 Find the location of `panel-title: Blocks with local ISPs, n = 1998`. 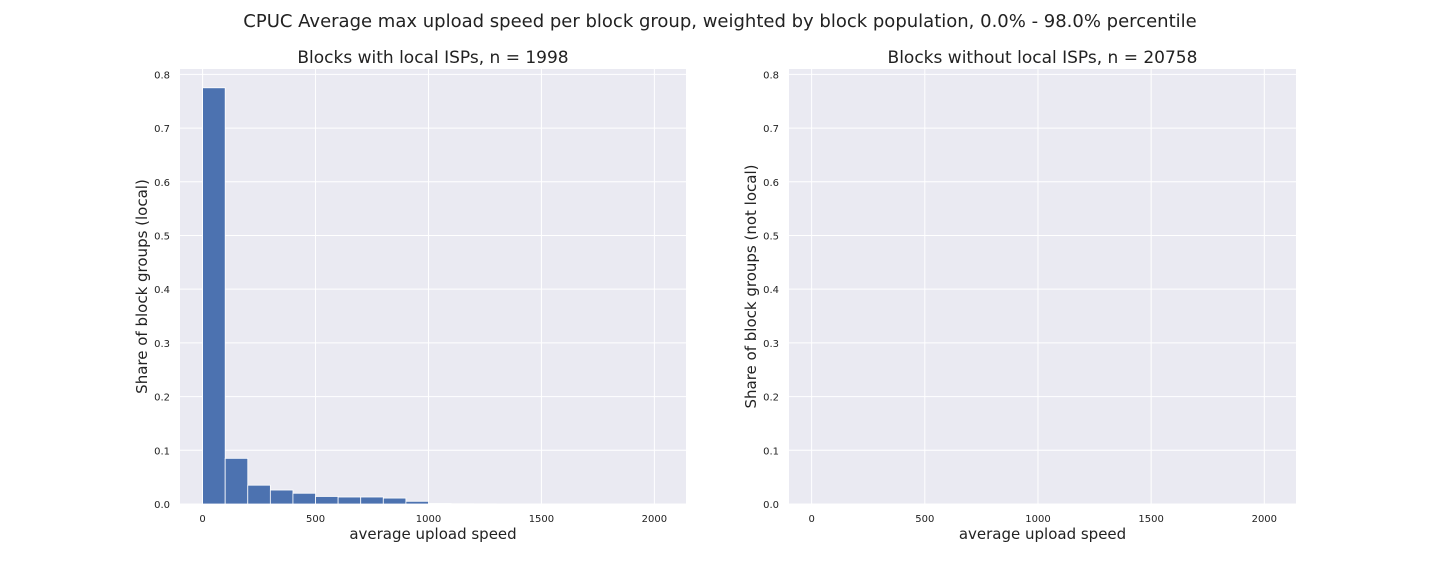

panel-title: Blocks with local ISPs, n = 1998 is located at coordinates (432, 58).